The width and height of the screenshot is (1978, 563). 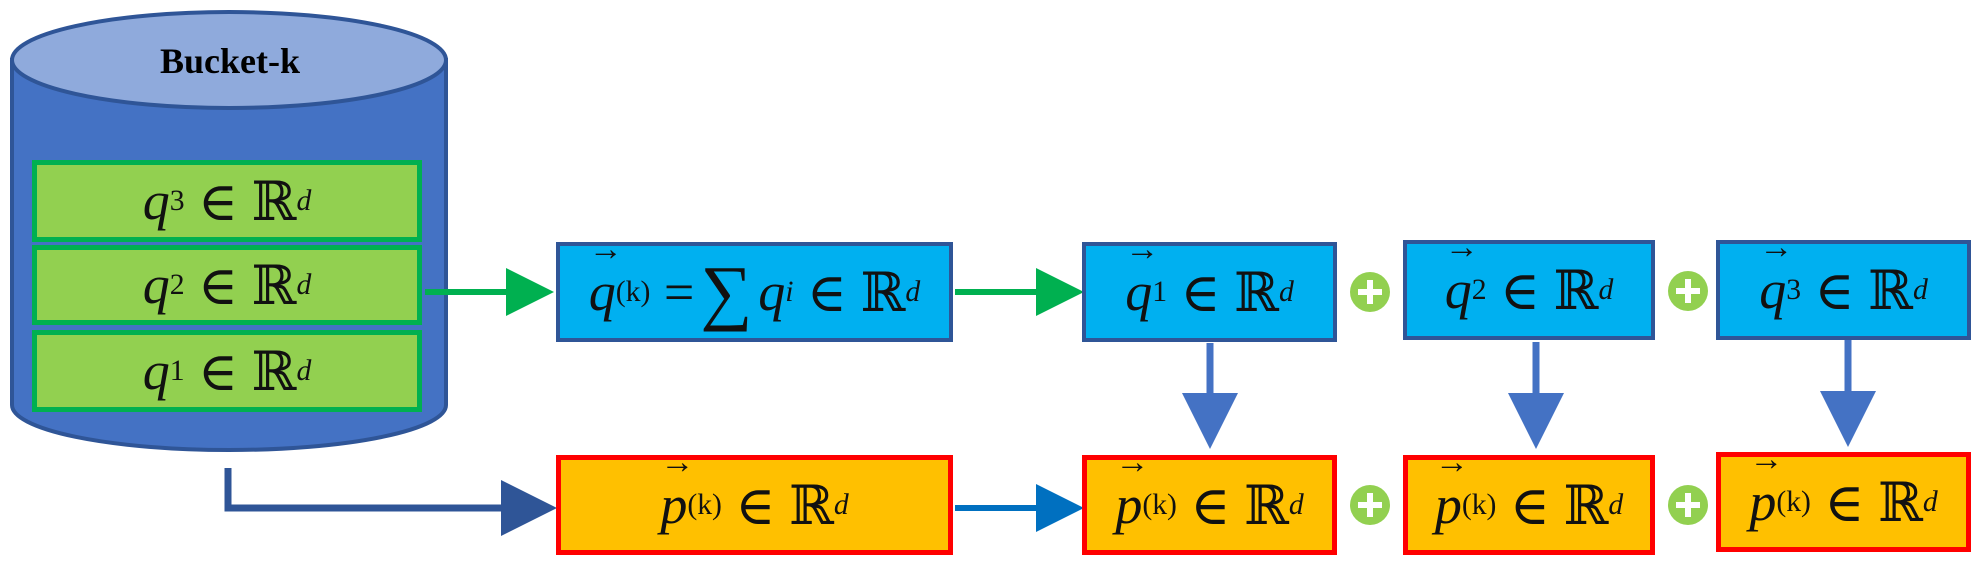 I want to click on bucket-cylinder-top, so click(x=229, y=60).